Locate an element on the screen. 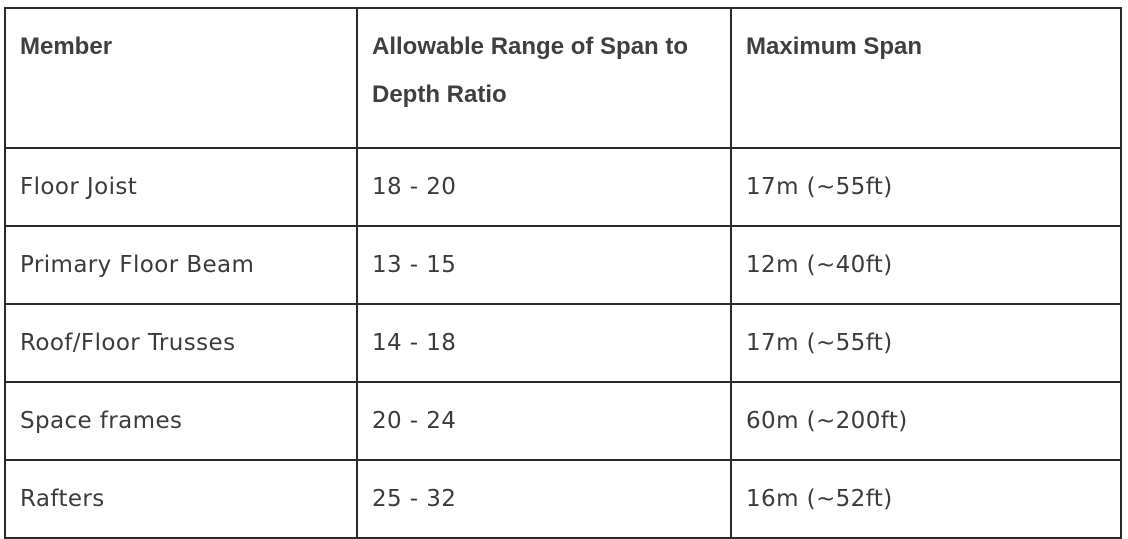 This screenshot has width=1128, height=539. table-row: Space frames 20 - 24 60m (~200ft) is located at coordinates (563, 421).